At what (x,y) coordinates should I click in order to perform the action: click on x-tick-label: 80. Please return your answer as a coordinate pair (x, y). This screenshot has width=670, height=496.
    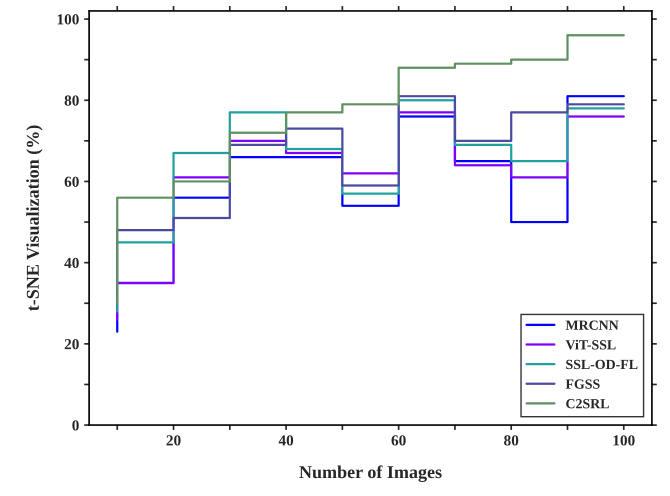
    Looking at the image, I should click on (511, 440).